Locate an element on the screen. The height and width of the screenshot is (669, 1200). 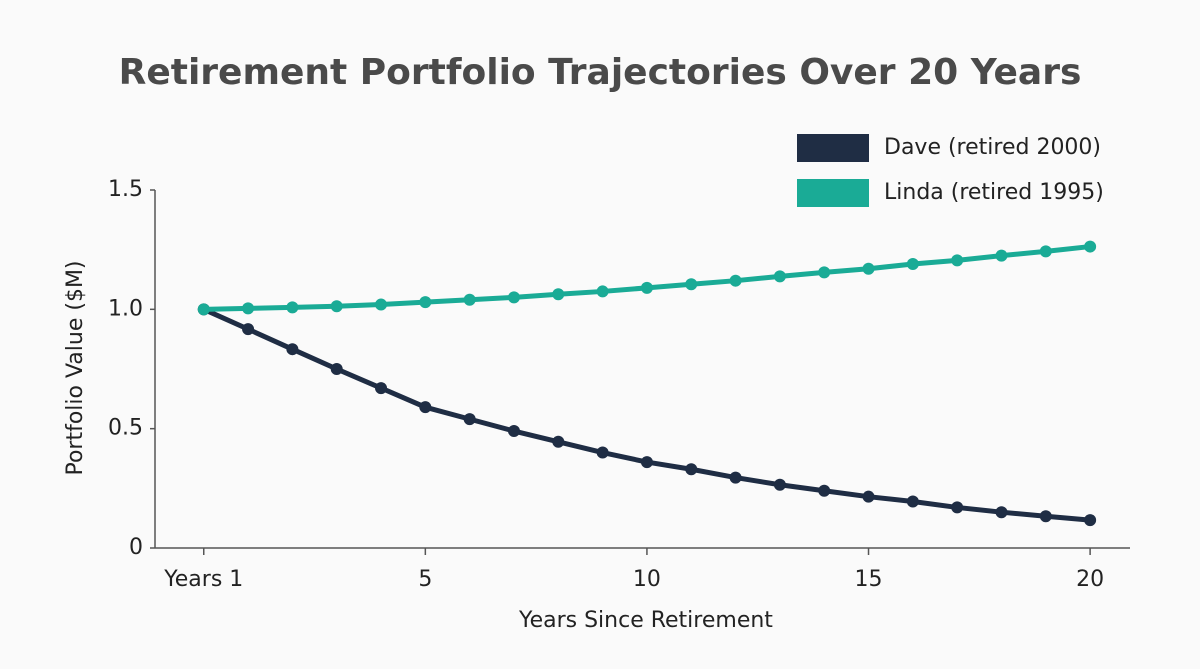
y-axis-label: Portfolio Value ($M) is located at coordinates (75, 367).